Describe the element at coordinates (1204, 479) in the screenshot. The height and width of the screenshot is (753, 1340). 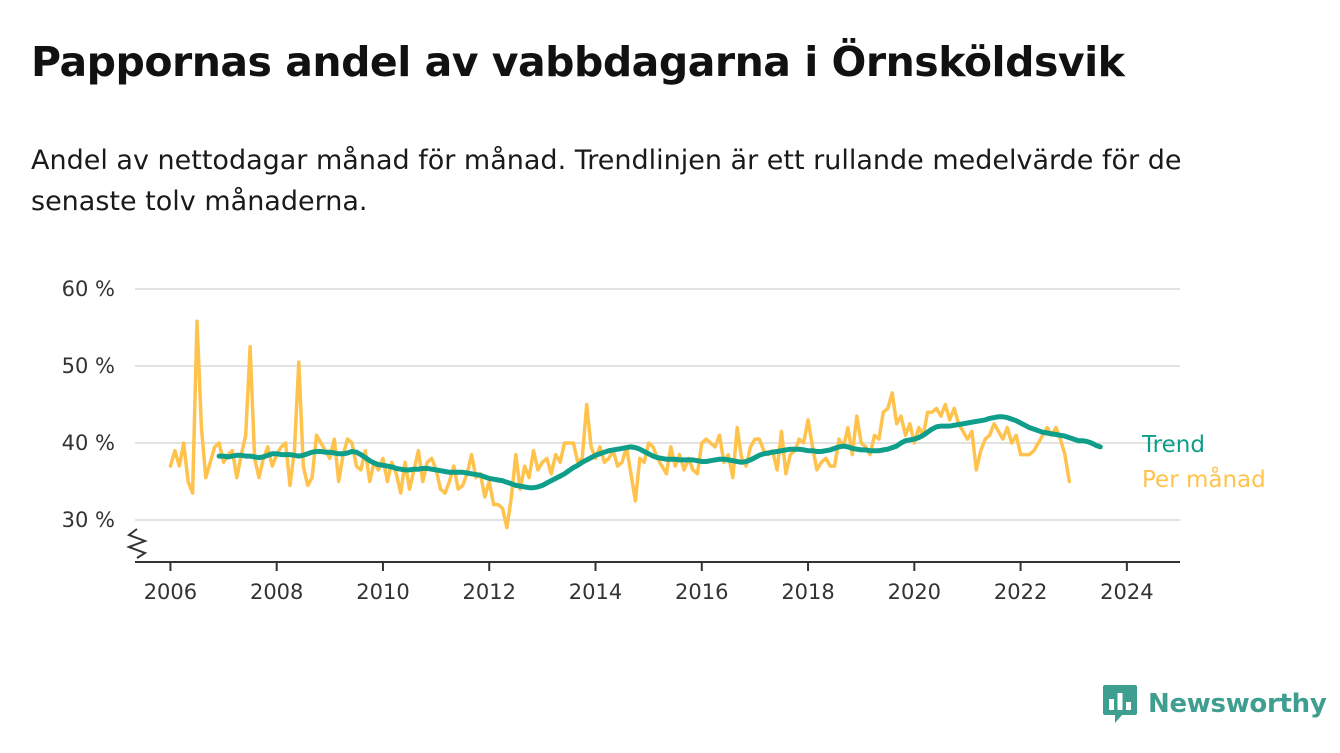
I see `monthly-label: Per månad` at that location.